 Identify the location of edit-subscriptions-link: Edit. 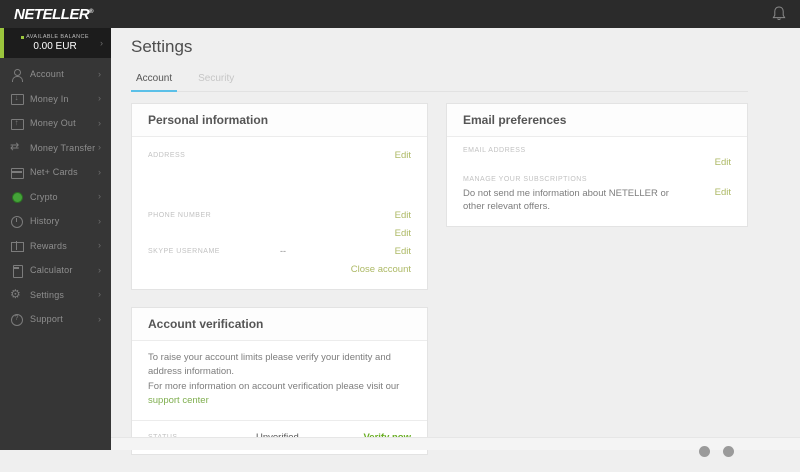
(723, 192).